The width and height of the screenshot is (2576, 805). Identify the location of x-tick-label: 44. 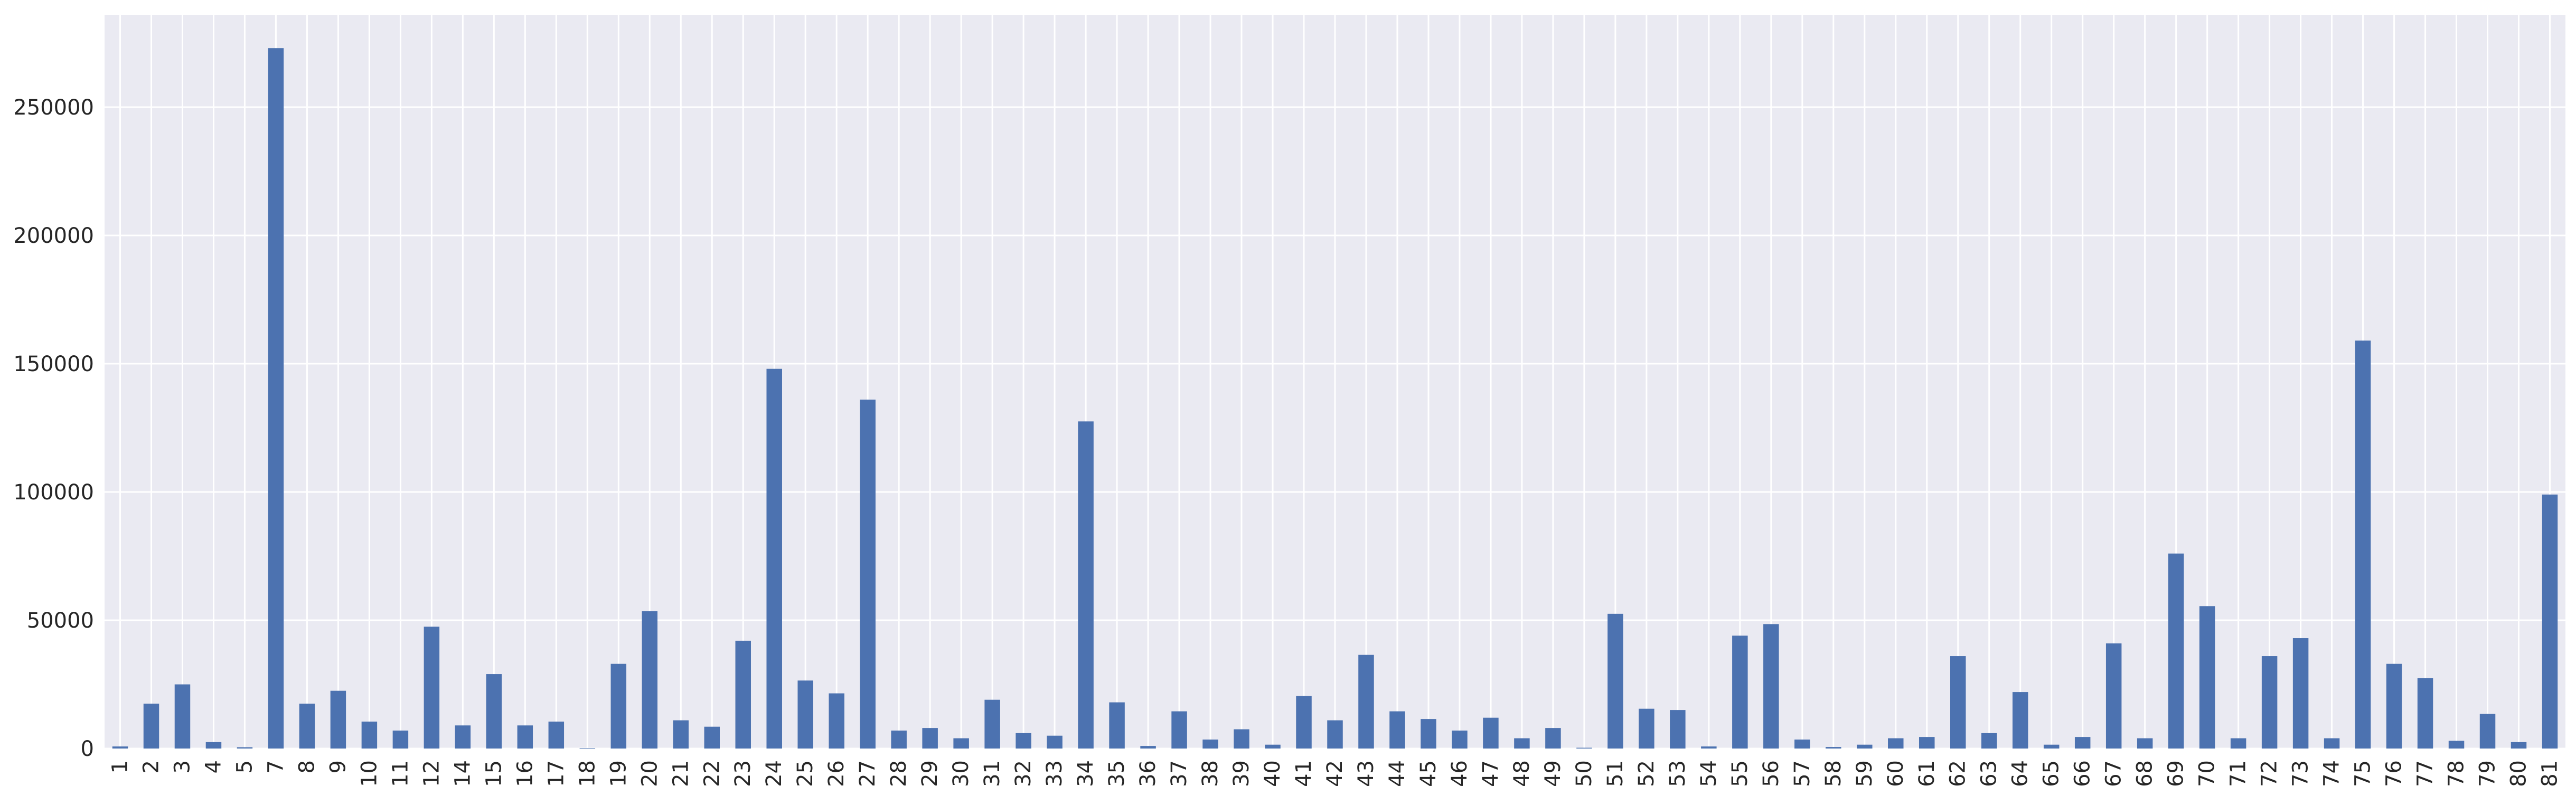
(1397, 773).